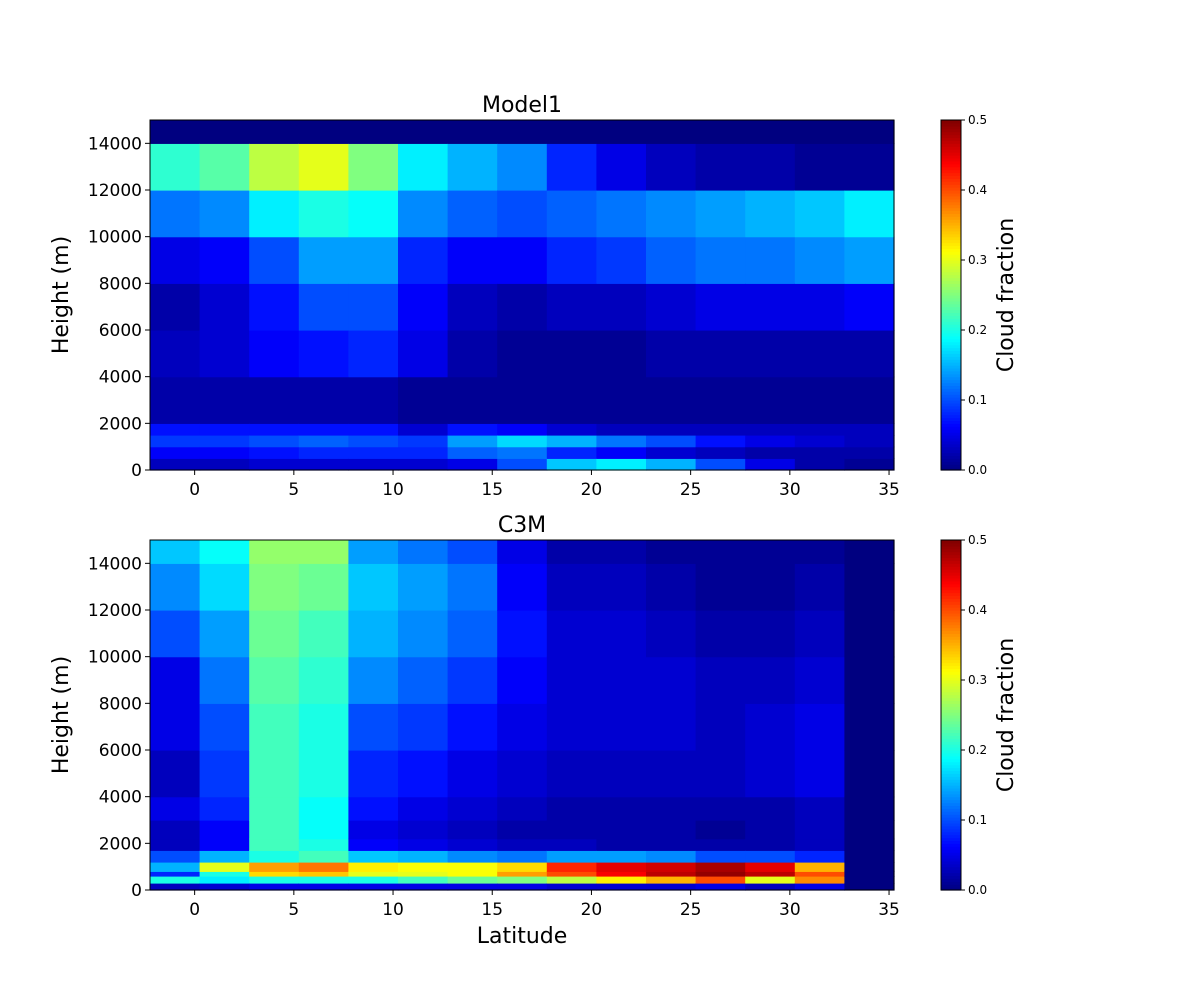 The image size is (1200, 1004). Describe the element at coordinates (61, 715) in the screenshot. I see `y-axis-label: Height (m)` at that location.